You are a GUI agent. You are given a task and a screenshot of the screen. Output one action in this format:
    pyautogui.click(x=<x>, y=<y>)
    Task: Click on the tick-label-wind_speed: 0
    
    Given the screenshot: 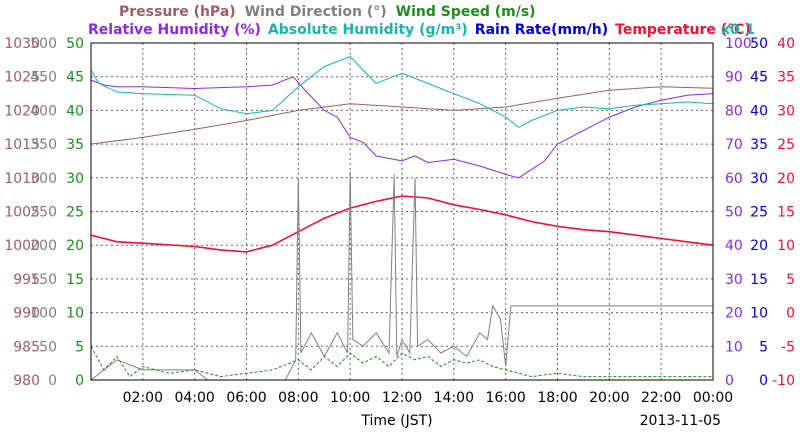 What is the action you would take?
    pyautogui.click(x=79, y=381)
    